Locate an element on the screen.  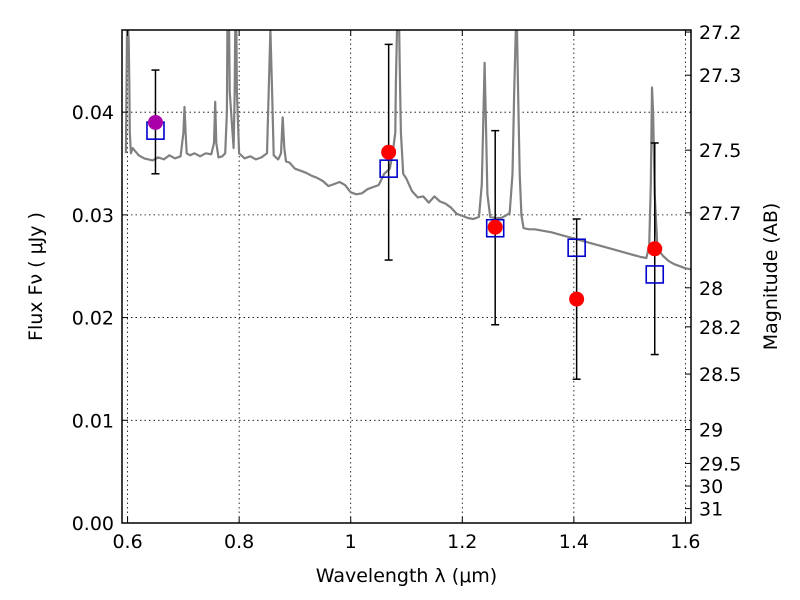
x-tick-label: 1.4 is located at coordinates (574, 542).